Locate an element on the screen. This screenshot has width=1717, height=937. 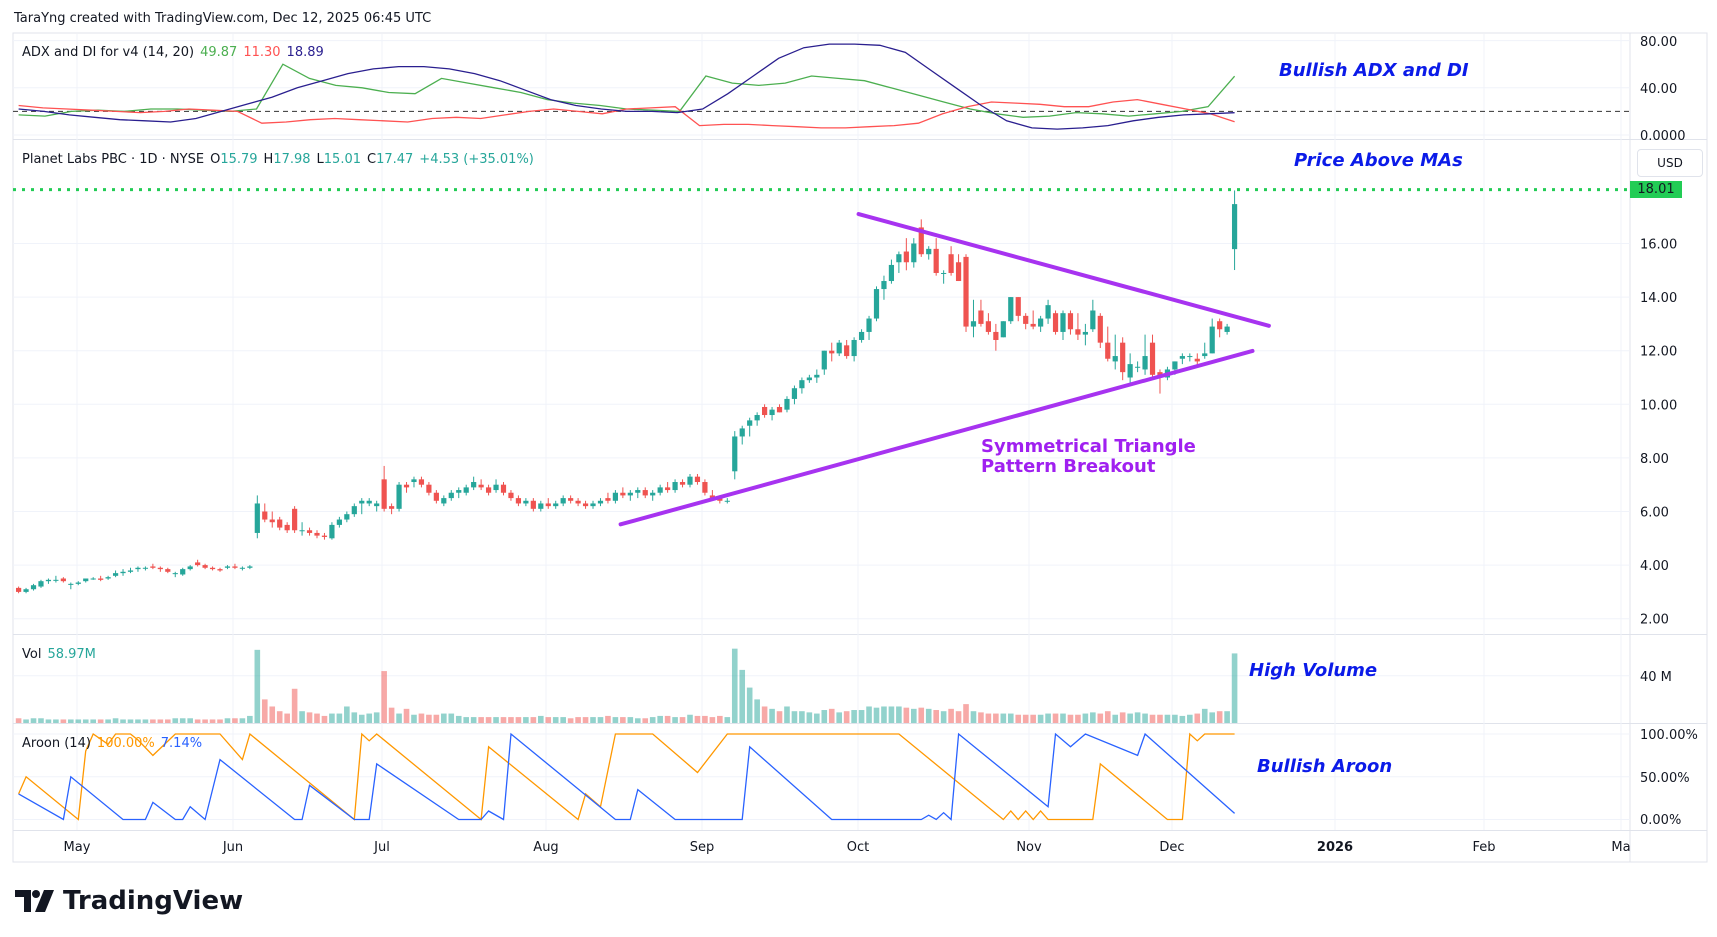
triangle-upper-trendline is located at coordinates (1063, 270).